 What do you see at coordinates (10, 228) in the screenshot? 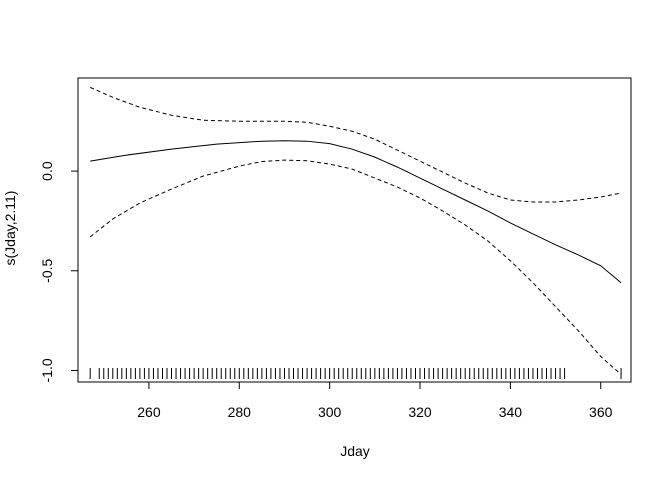
I see `y-axis-title: s(Jday,2.11)` at bounding box center [10, 228].